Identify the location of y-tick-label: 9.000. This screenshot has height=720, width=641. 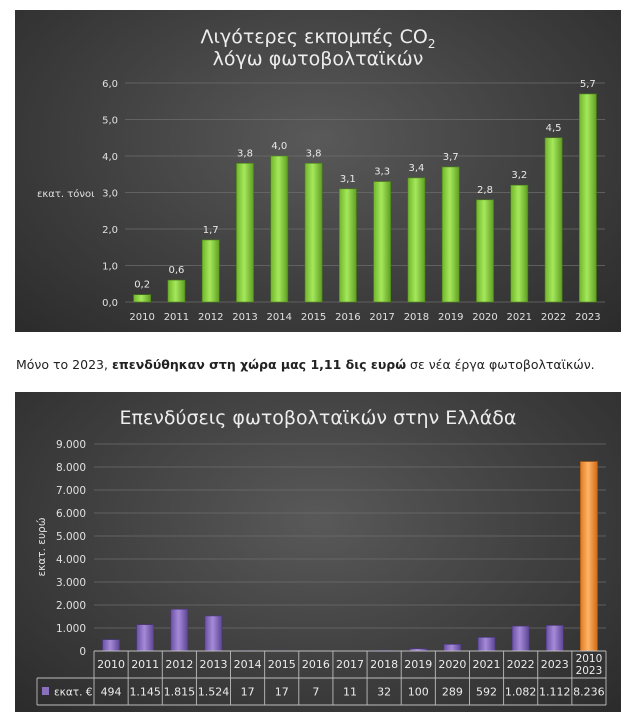
(71, 445).